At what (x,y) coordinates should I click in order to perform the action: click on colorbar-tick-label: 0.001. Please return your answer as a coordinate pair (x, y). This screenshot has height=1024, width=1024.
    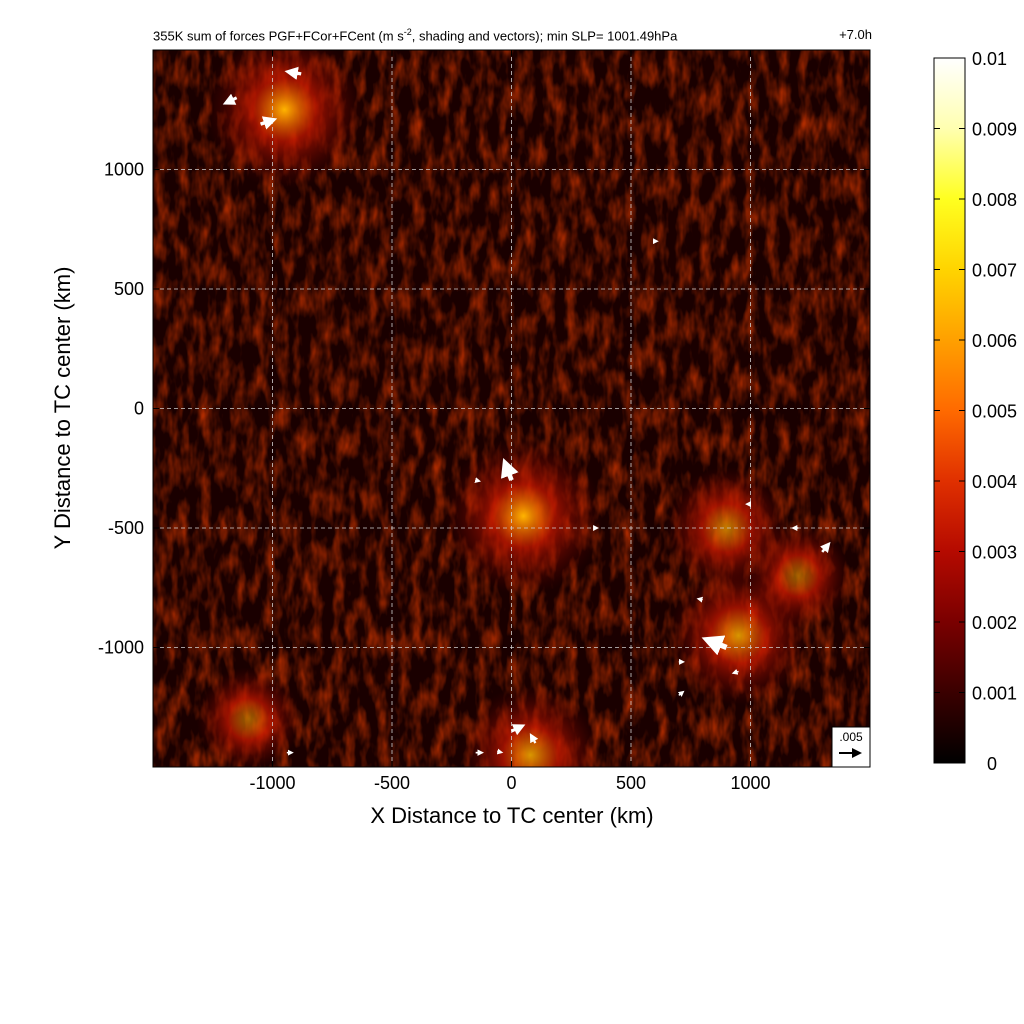
    Looking at the image, I should click on (994, 694).